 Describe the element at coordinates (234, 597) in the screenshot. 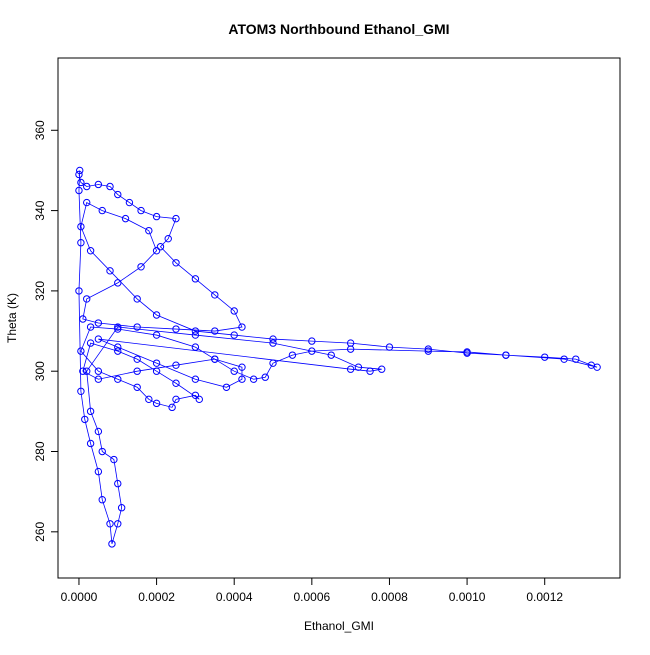

I see `x-tick-label: 0.0004` at that location.